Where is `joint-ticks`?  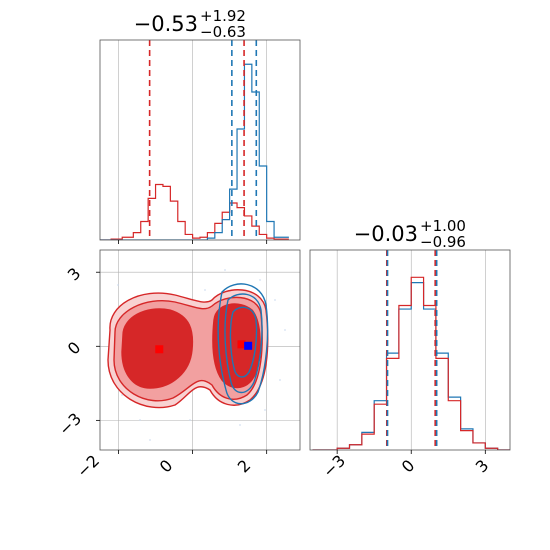 joint-ticks is located at coordinates (182, 362).